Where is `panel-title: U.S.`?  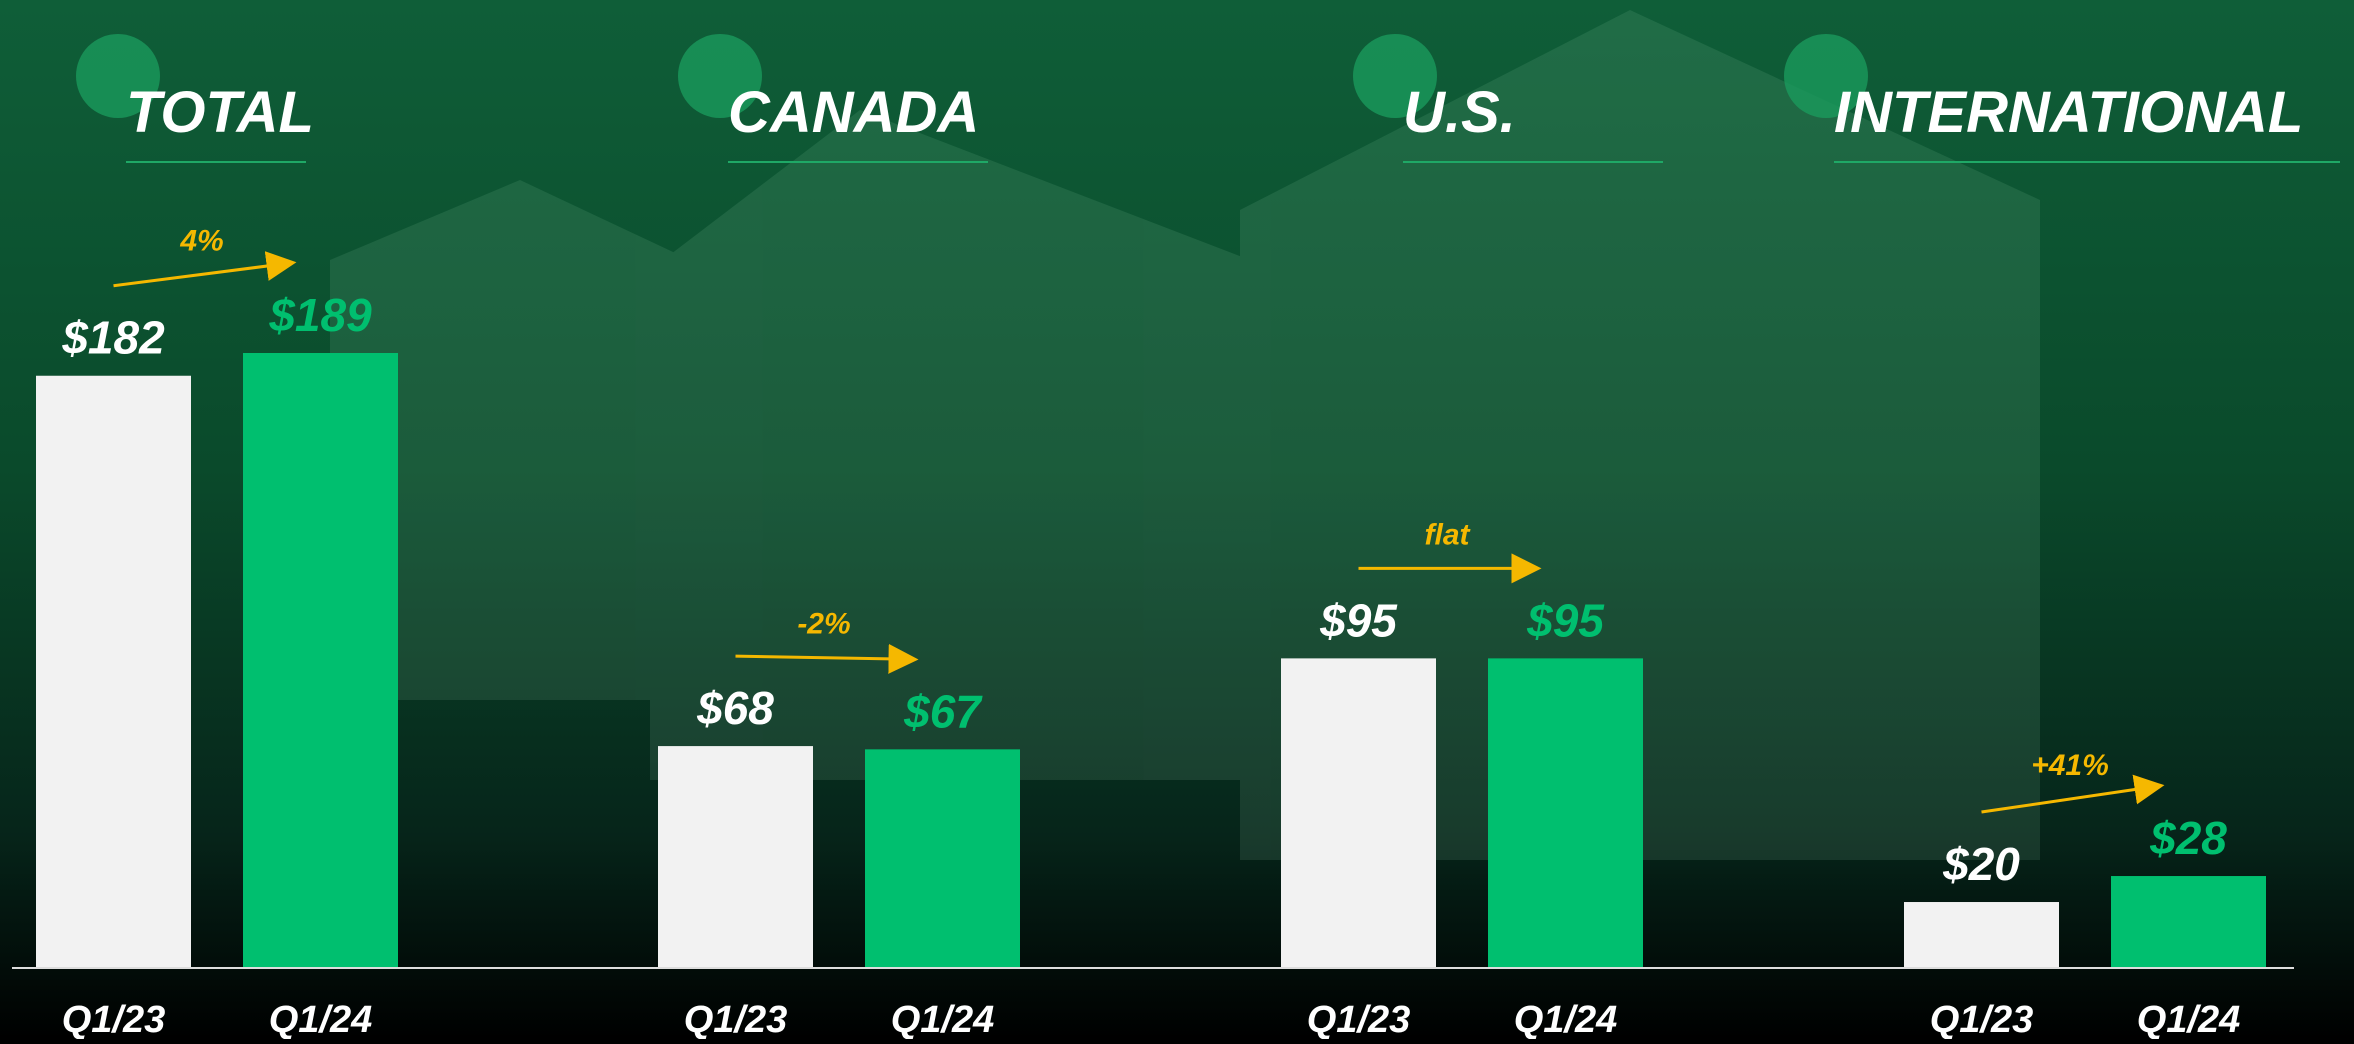
panel-title: U.S. is located at coordinates (1459, 112).